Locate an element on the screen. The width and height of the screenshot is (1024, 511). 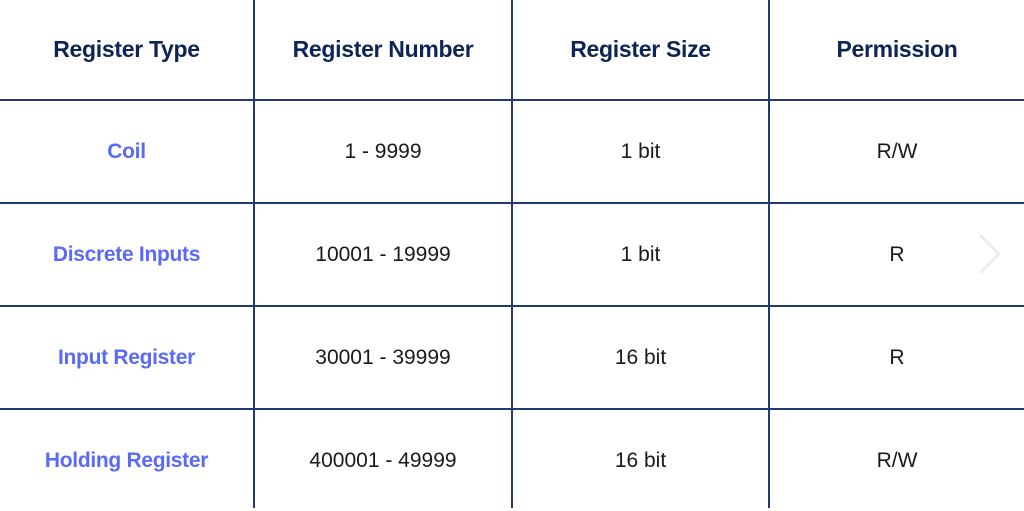
table-row-type: Input Register is located at coordinates (126, 357).